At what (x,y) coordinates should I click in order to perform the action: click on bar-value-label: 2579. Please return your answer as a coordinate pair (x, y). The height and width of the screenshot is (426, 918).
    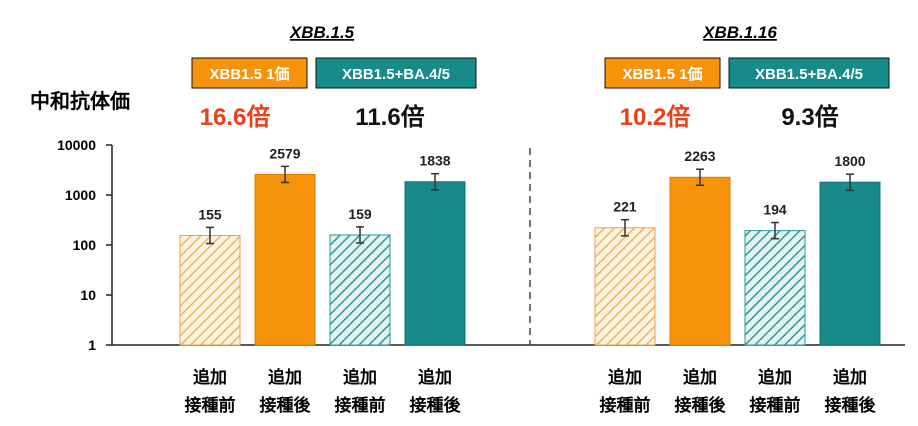
    Looking at the image, I should click on (284, 153).